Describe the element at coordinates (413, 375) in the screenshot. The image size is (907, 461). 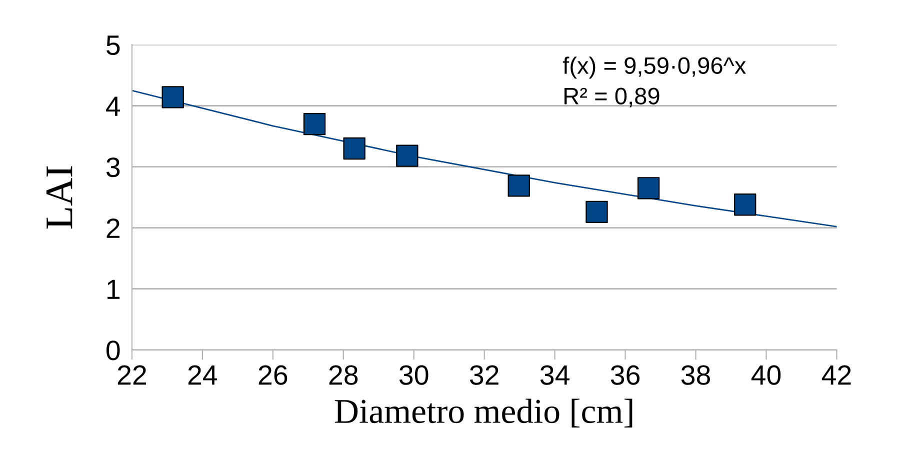
I see `x-tick-label: 30` at that location.